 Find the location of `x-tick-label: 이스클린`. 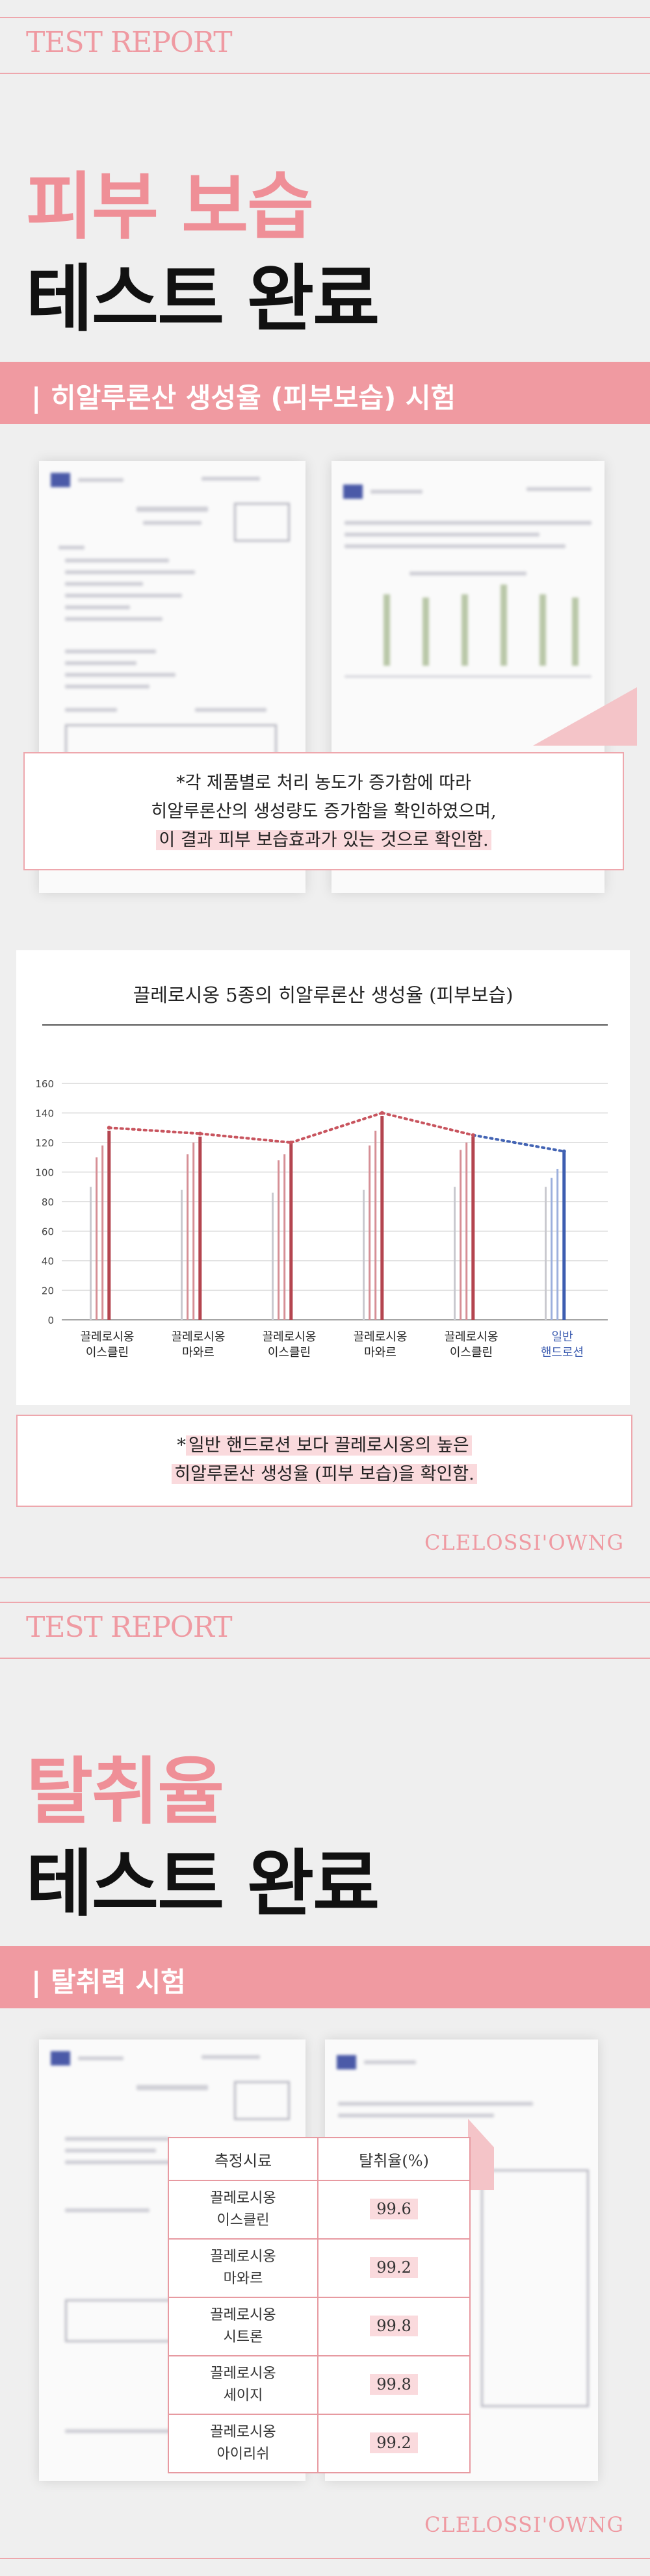

x-tick-label: 이스클린 is located at coordinates (472, 1352).